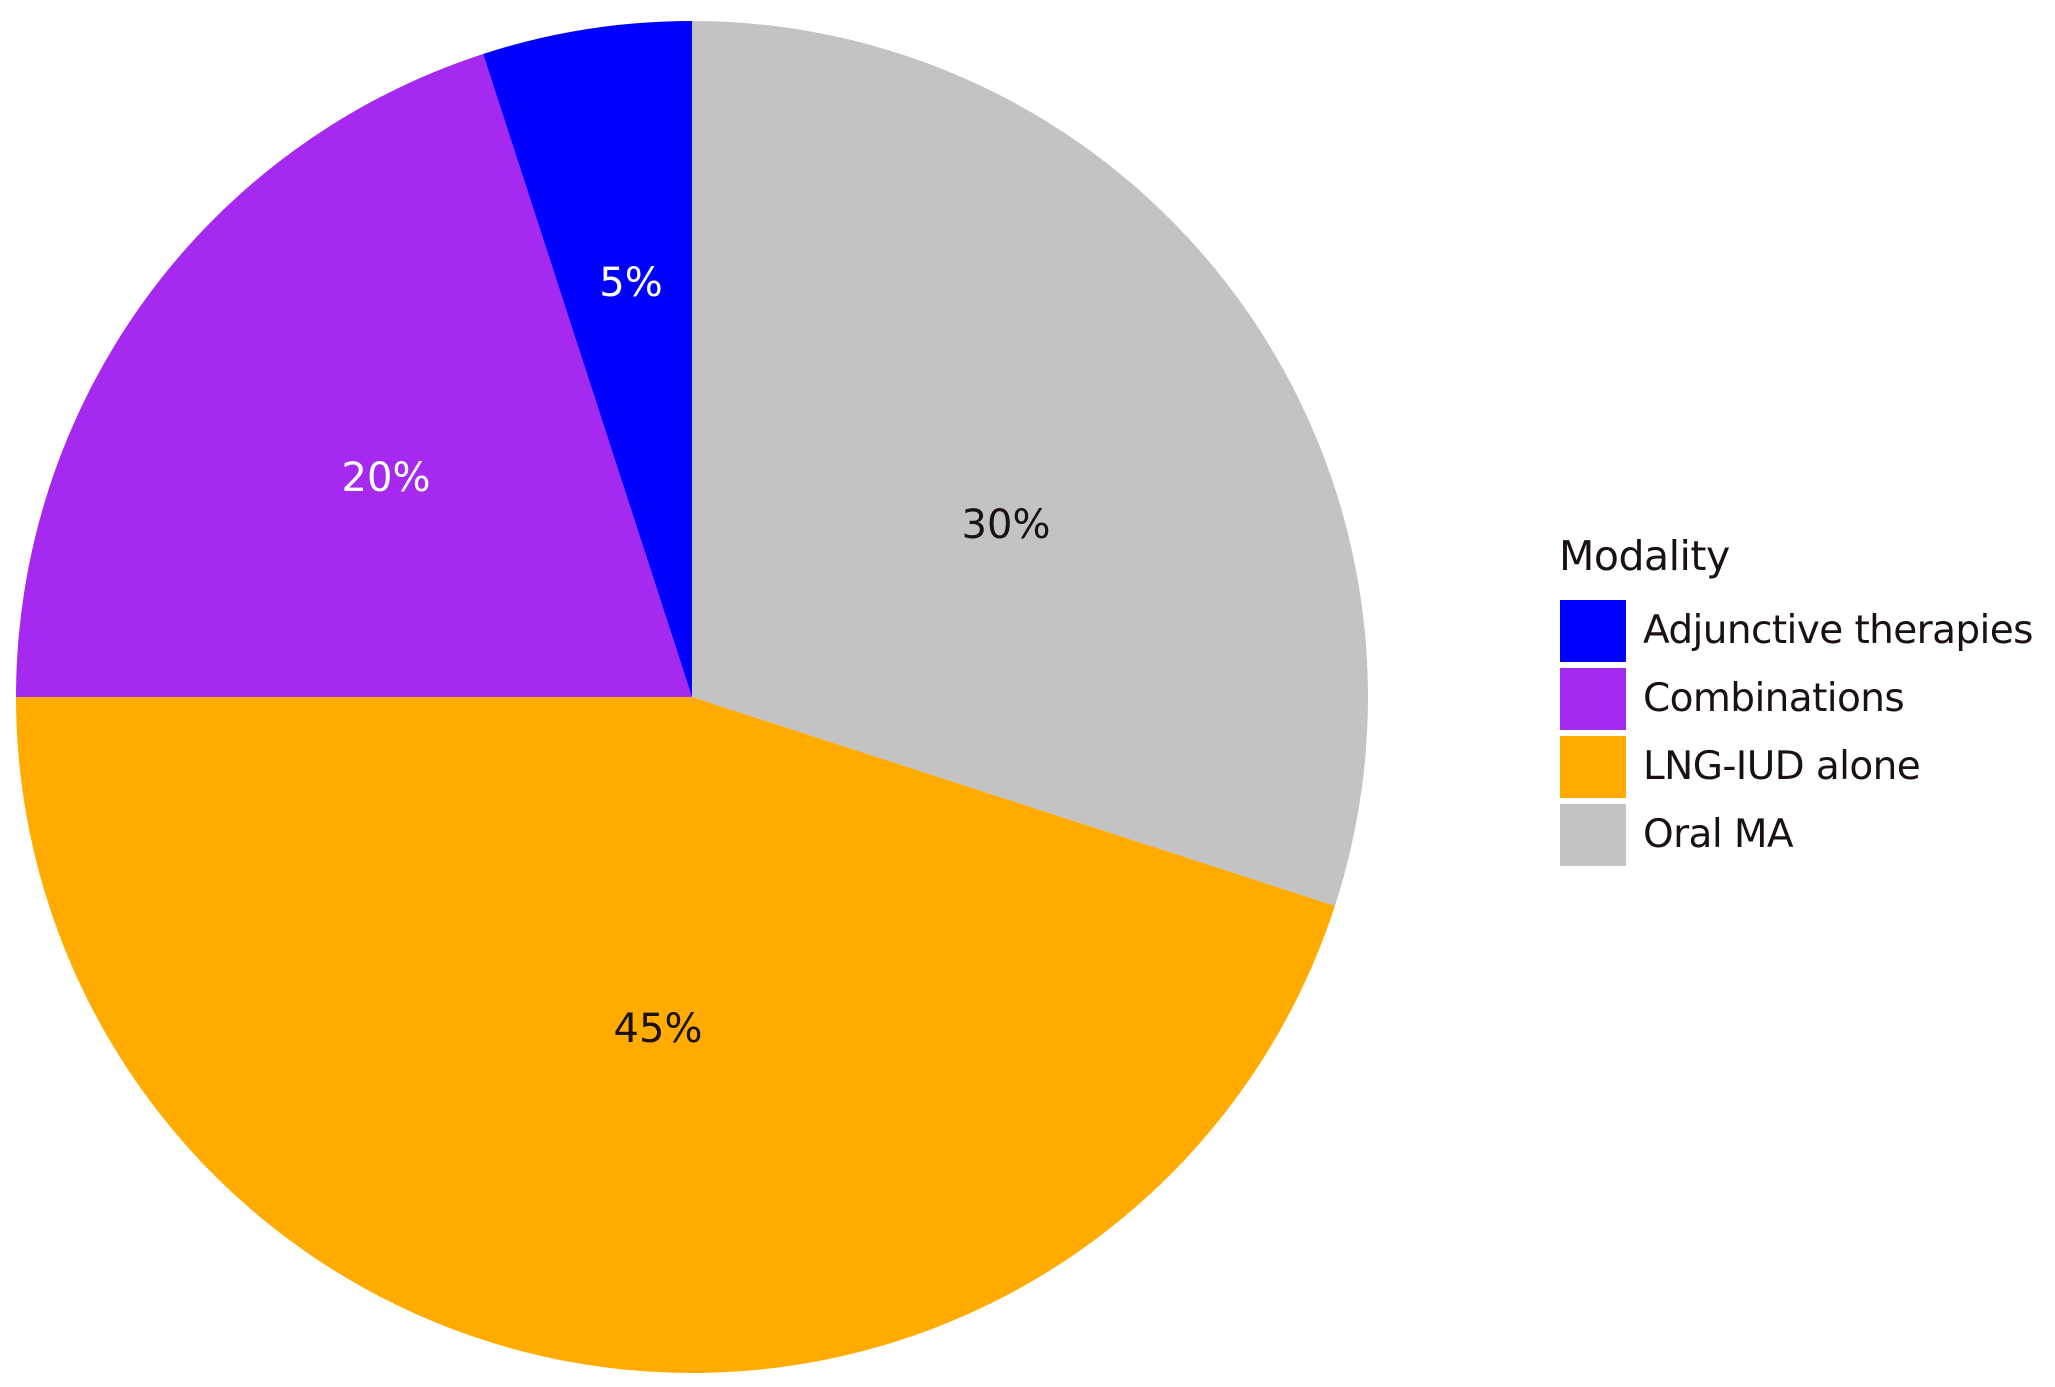  Describe the element at coordinates (1593, 767) in the screenshot. I see `legend-swatch-lng-iud-alone` at that location.